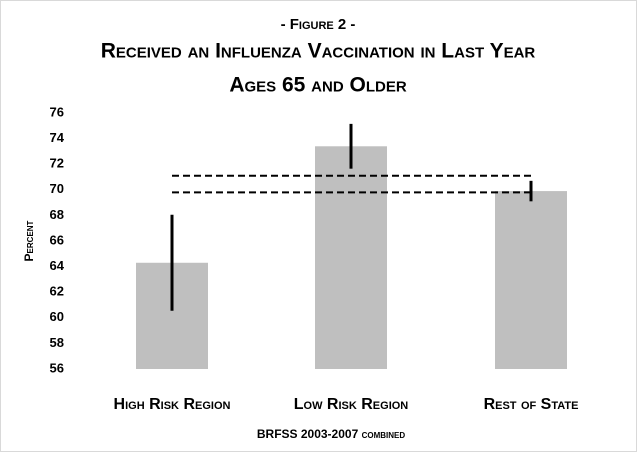 The image size is (637, 452). Describe the element at coordinates (29, 240) in the screenshot. I see `y-axis-label: Percent` at that location.